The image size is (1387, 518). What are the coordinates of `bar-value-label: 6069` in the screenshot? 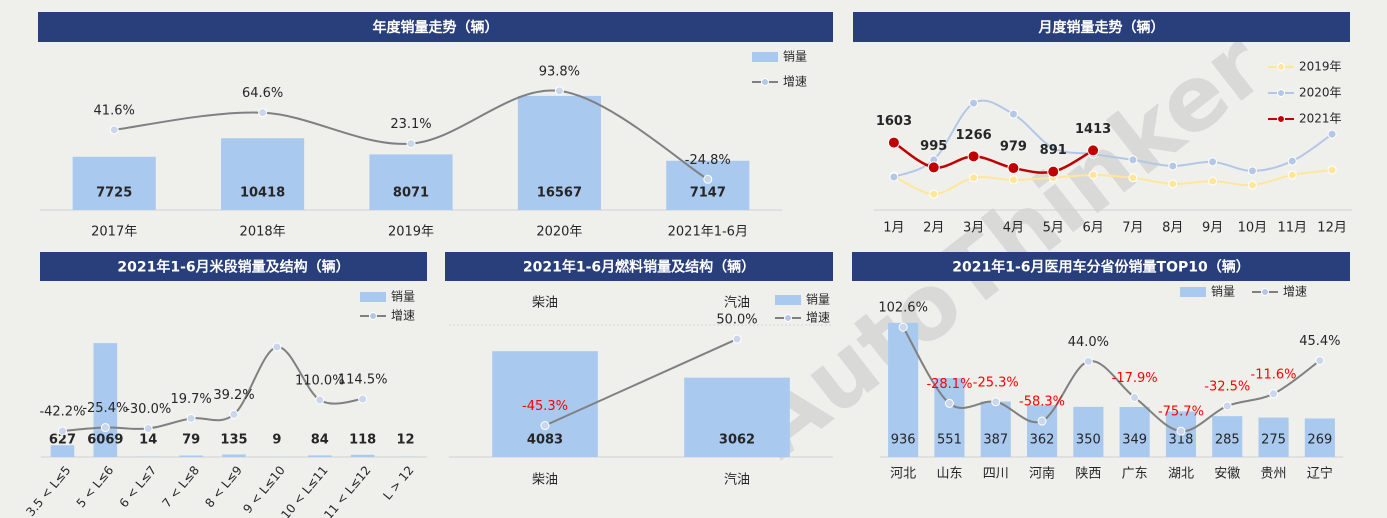 It's located at (105, 440).